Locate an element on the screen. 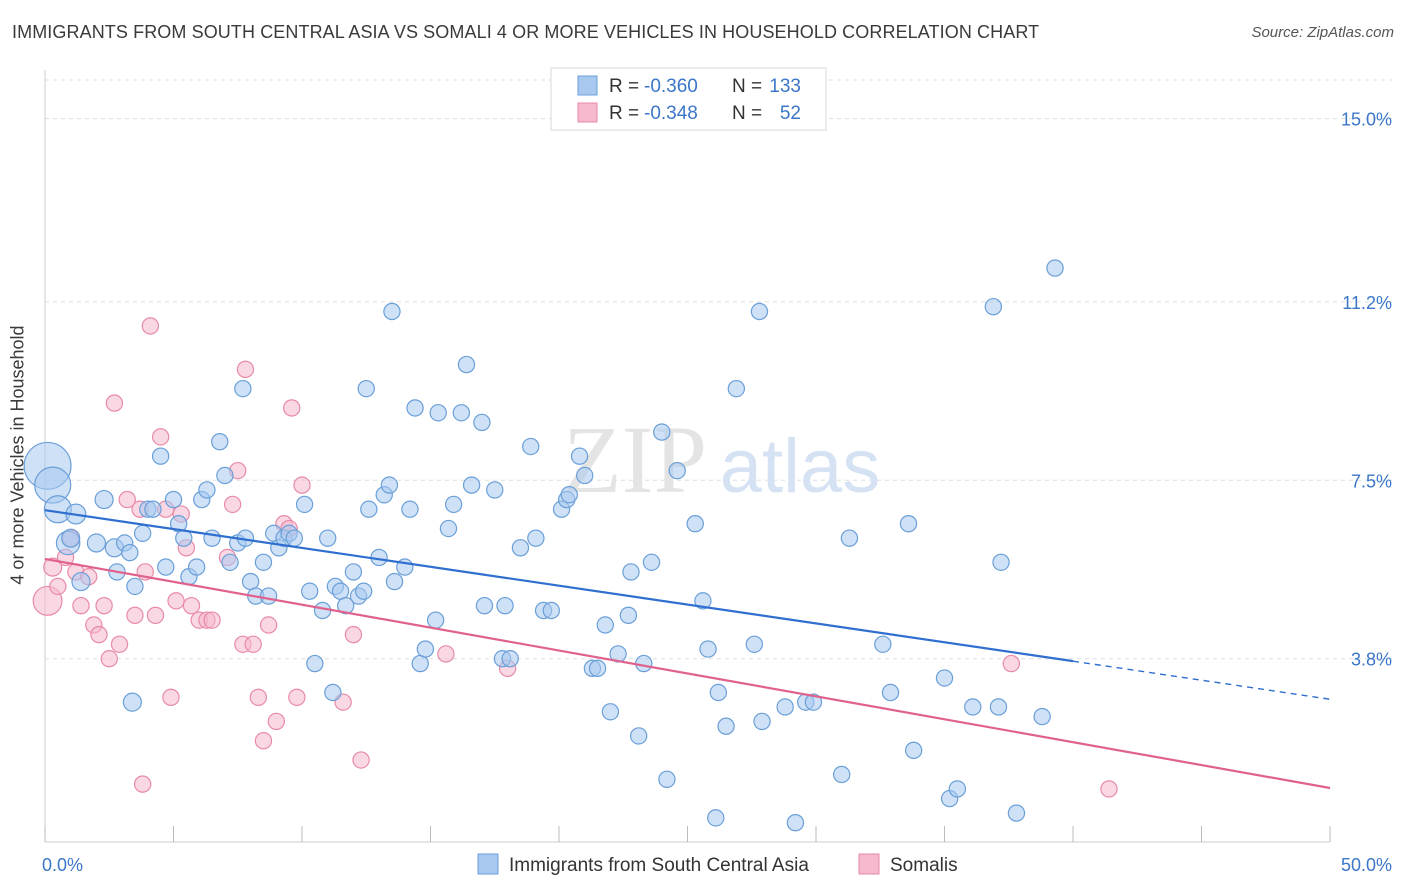 The width and height of the screenshot is (1406, 892). stats-n-value-2: 52 is located at coordinates (790, 113).